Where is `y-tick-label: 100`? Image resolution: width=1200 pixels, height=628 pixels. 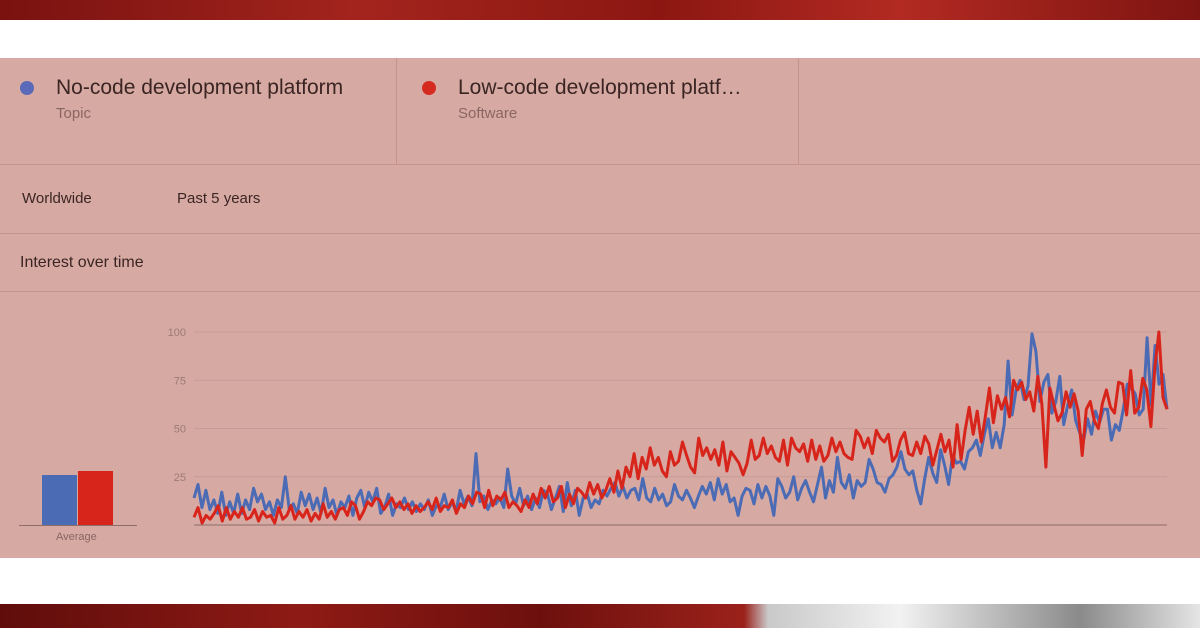
y-tick-label: 100 is located at coordinates (177, 333).